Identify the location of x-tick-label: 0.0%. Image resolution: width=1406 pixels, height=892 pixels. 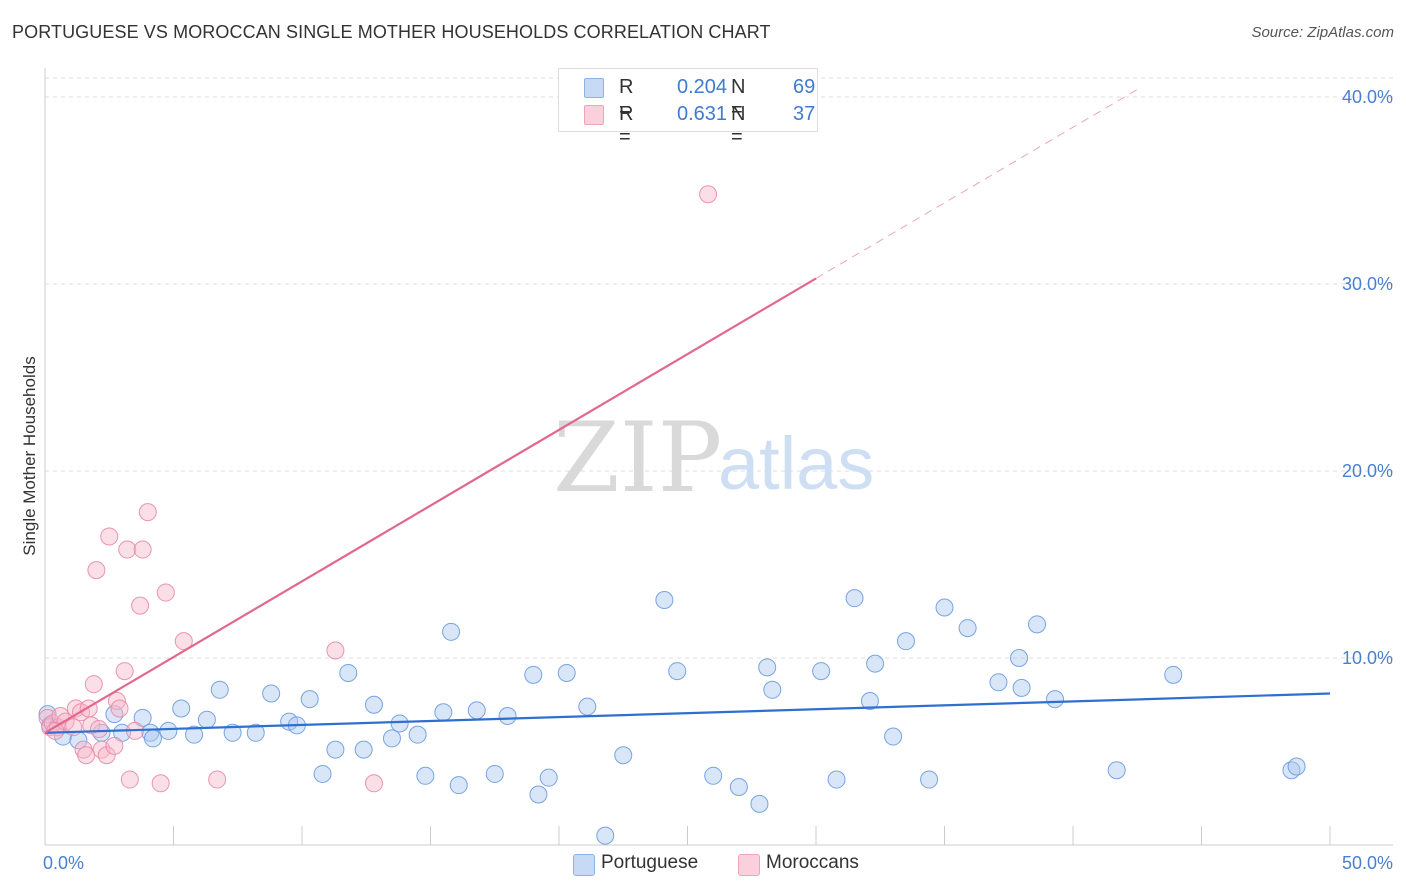
(63, 863).